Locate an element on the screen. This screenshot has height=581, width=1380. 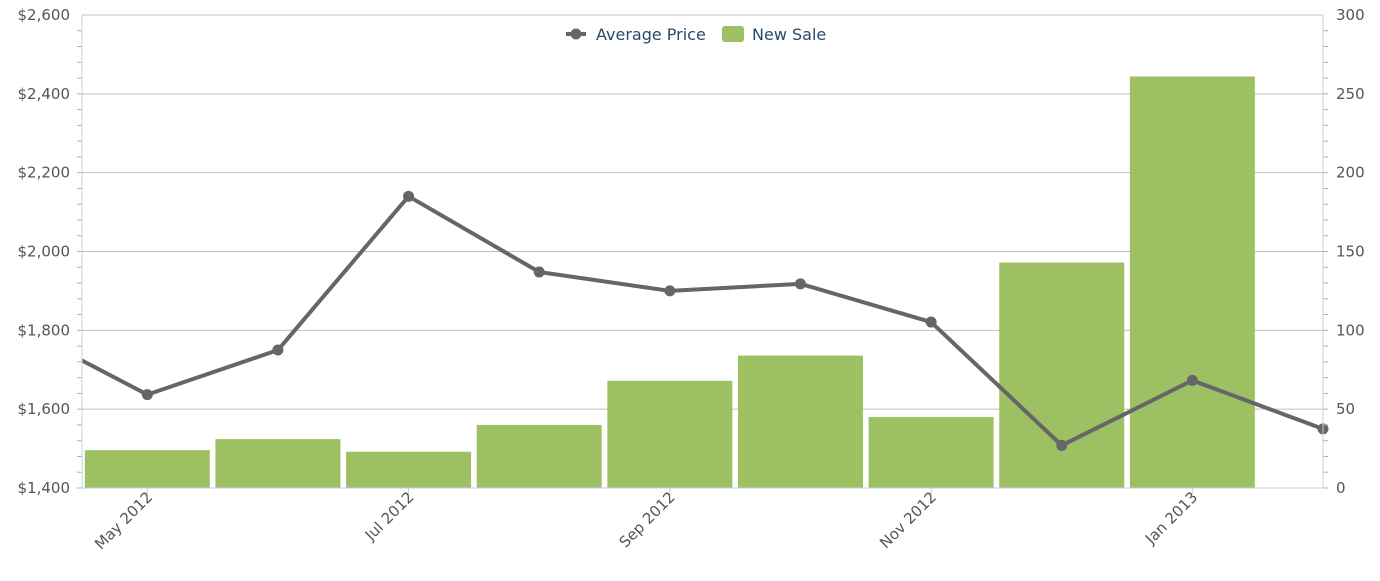
legend-label-new-sale: New Sale is located at coordinates (789, 34).